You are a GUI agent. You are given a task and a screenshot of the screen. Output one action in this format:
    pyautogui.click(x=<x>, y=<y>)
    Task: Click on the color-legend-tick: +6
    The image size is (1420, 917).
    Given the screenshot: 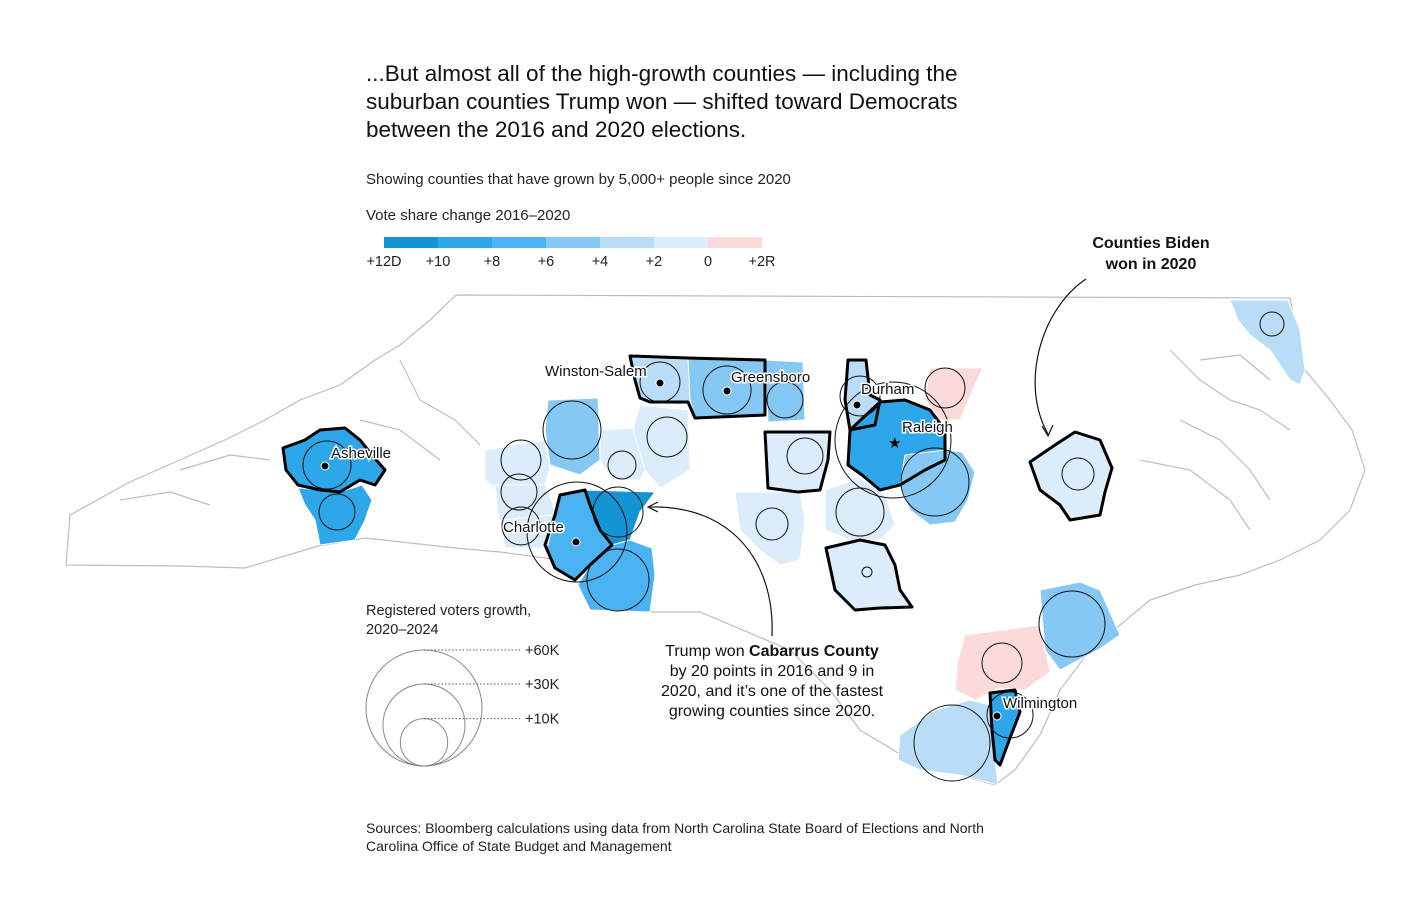 What is the action you would take?
    pyautogui.click(x=546, y=262)
    